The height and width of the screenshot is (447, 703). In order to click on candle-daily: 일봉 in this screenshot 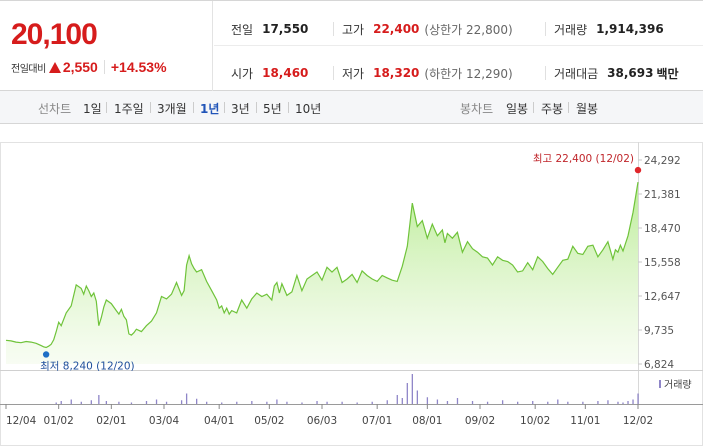, I will do `click(517, 109)`.